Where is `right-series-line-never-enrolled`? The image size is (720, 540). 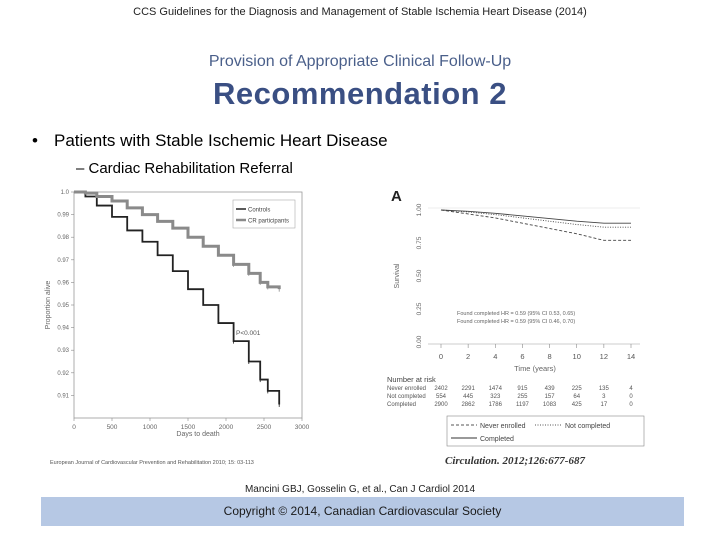
right-series-line-never-enrolled is located at coordinates (535, 225).